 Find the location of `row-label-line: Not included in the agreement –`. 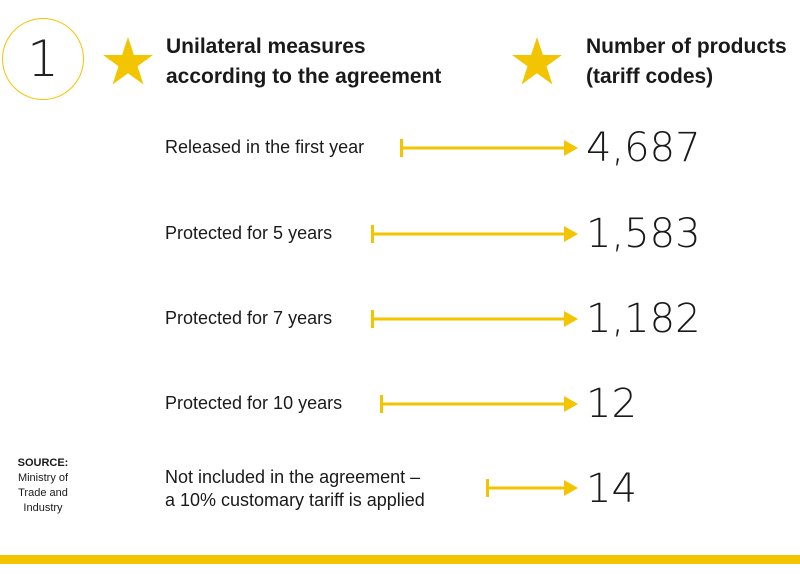

row-label-line: Not included in the agreement – is located at coordinates (293, 477).